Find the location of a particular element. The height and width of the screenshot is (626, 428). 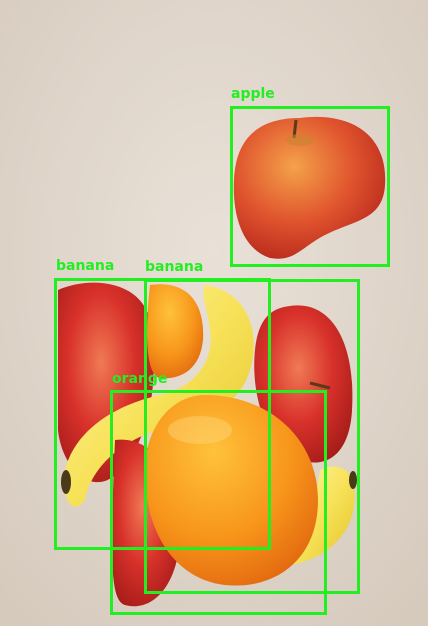

banana-right-tip is located at coordinates (353, 480).